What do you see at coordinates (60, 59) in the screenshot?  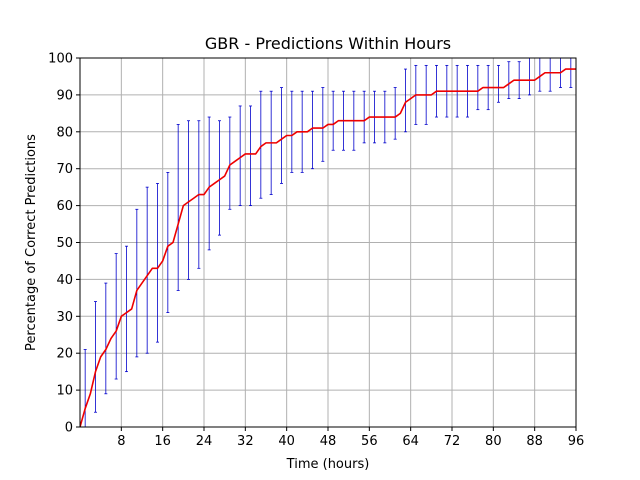 I see `y-tick-label: 100` at bounding box center [60, 59].